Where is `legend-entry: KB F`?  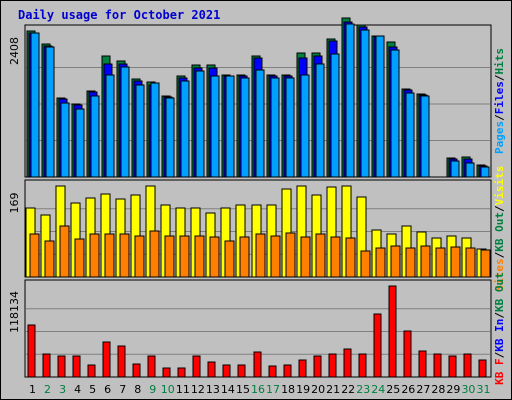
legend-entry: KB F is located at coordinates (499, 371).